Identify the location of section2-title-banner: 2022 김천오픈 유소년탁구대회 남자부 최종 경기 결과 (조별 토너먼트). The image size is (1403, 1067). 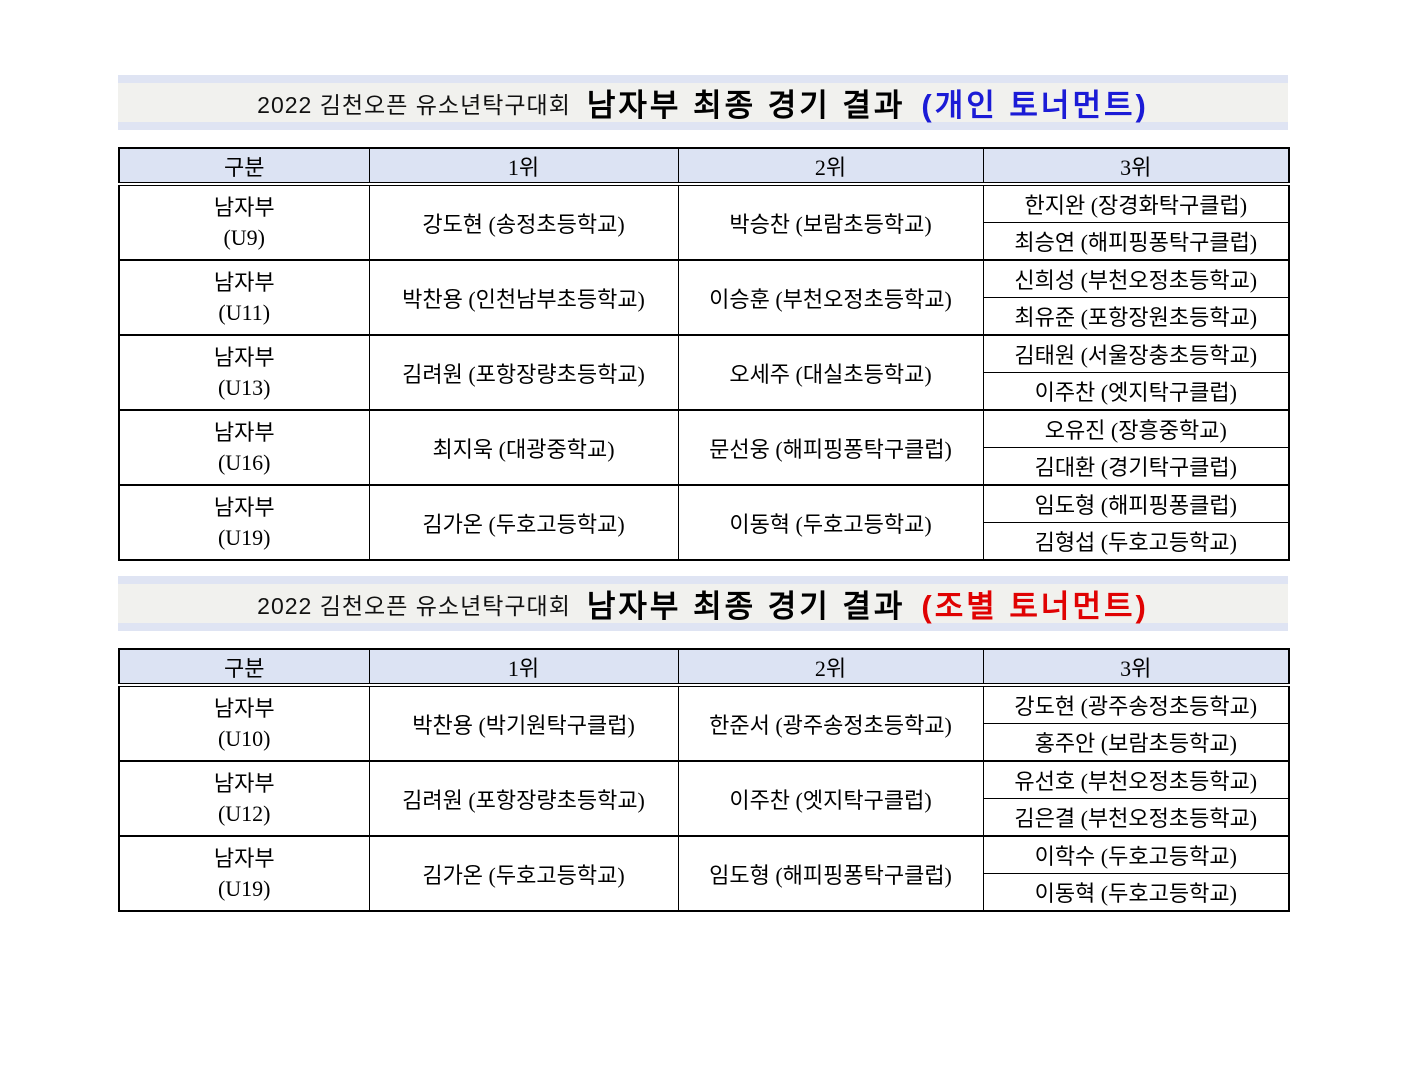
(703, 603).